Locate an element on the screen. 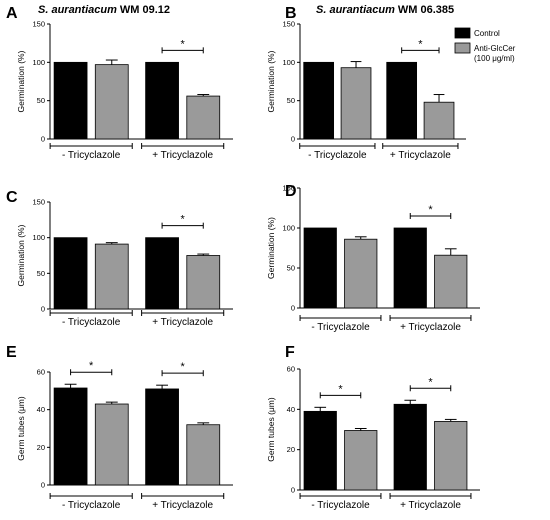 This screenshot has height=520, width=550. legend: Control Anti-GlcCer (100 μg/ml) is located at coordinates (485, 45).